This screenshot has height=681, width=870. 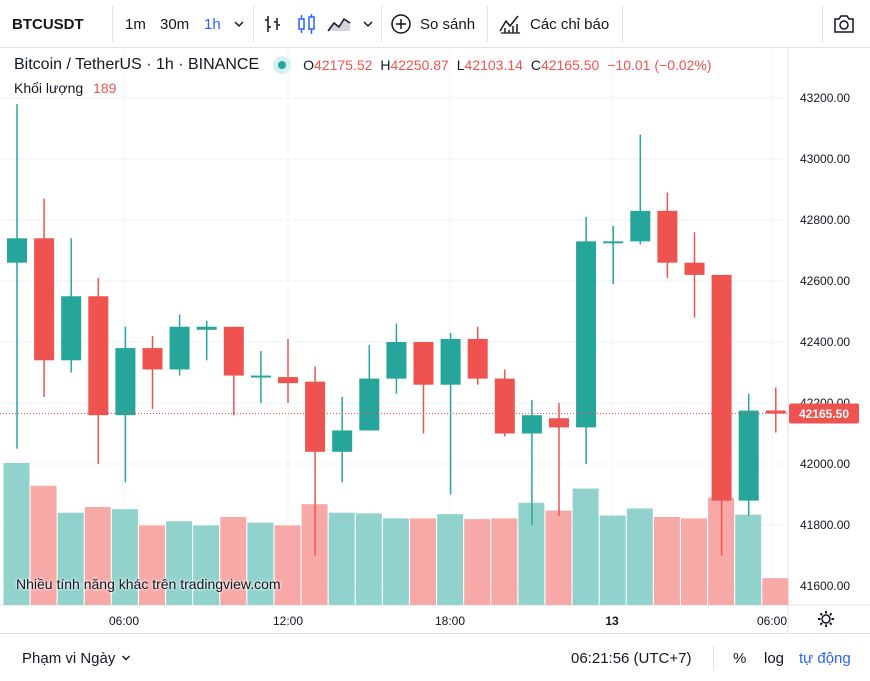 What do you see at coordinates (612, 621) in the screenshot?
I see `time-tick-label: 13` at bounding box center [612, 621].